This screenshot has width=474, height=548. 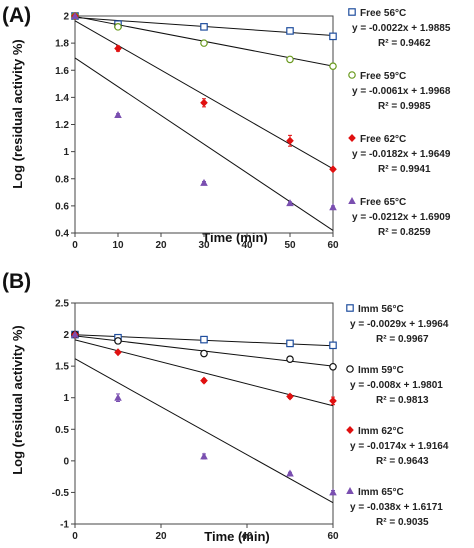 I want to click on panel-a-x-tick-label: 10, so click(x=118, y=245).